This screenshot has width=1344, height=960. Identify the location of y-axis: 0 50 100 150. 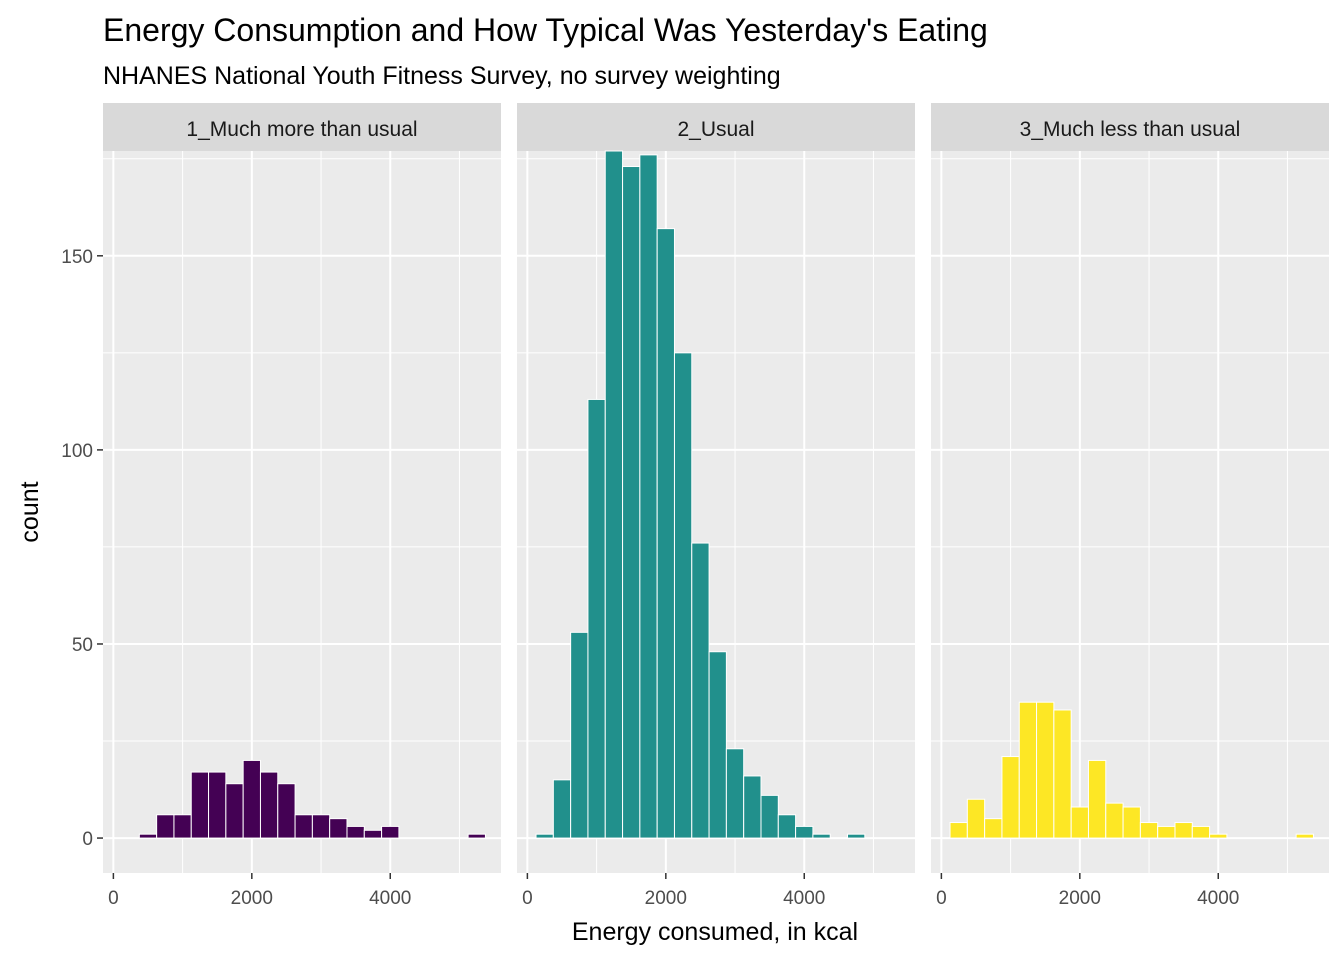
(82, 548).